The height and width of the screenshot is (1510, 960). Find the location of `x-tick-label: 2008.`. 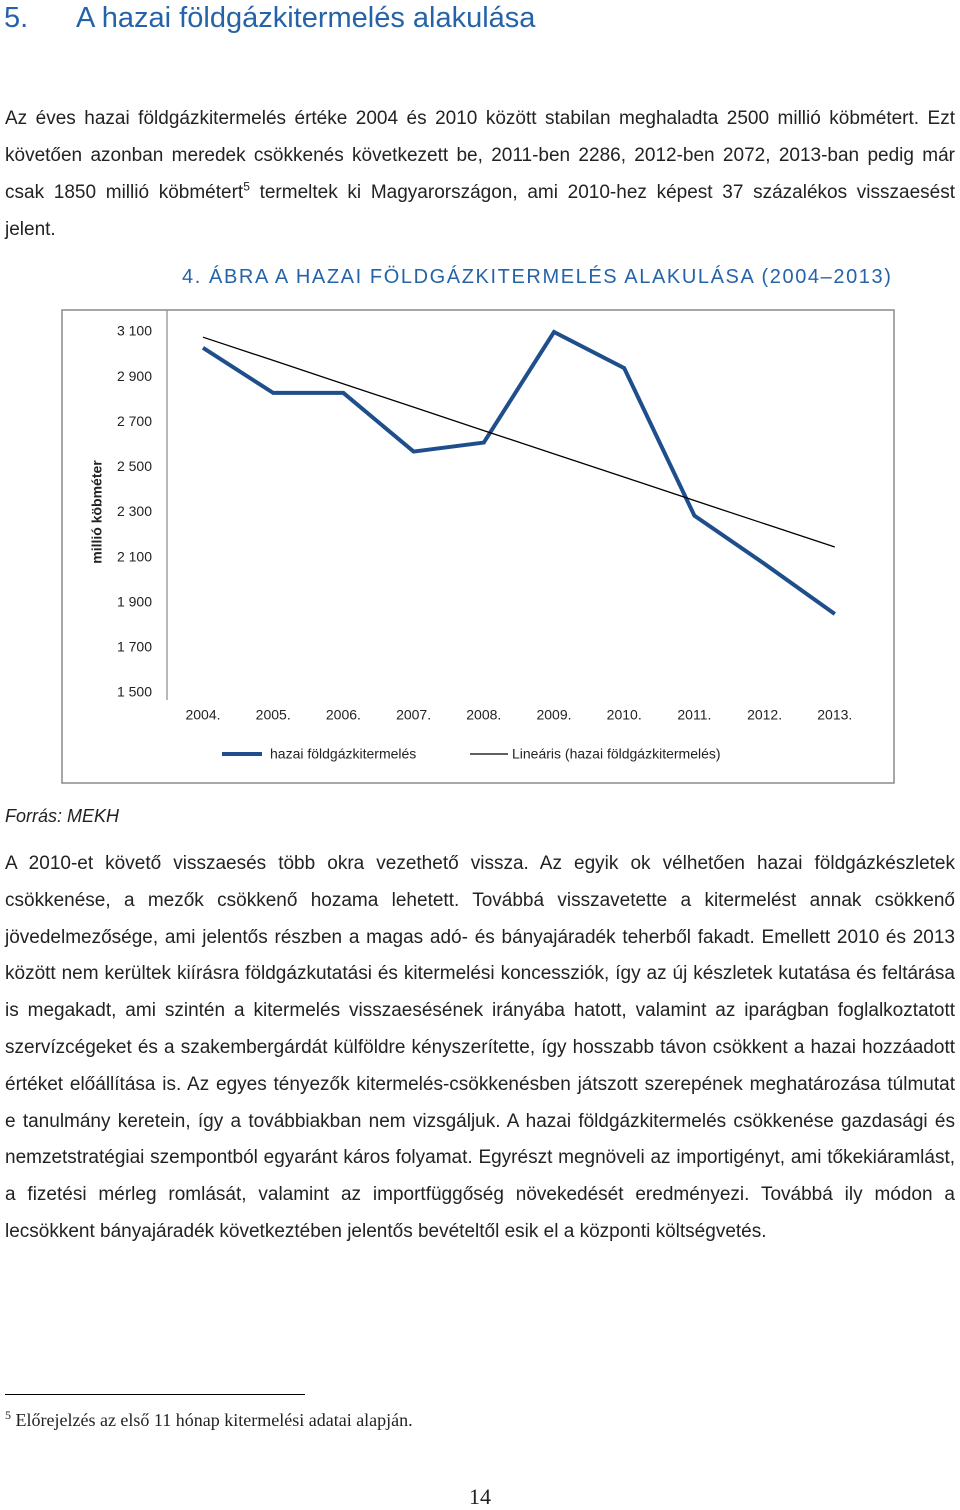

x-tick-label: 2008. is located at coordinates (483, 715).